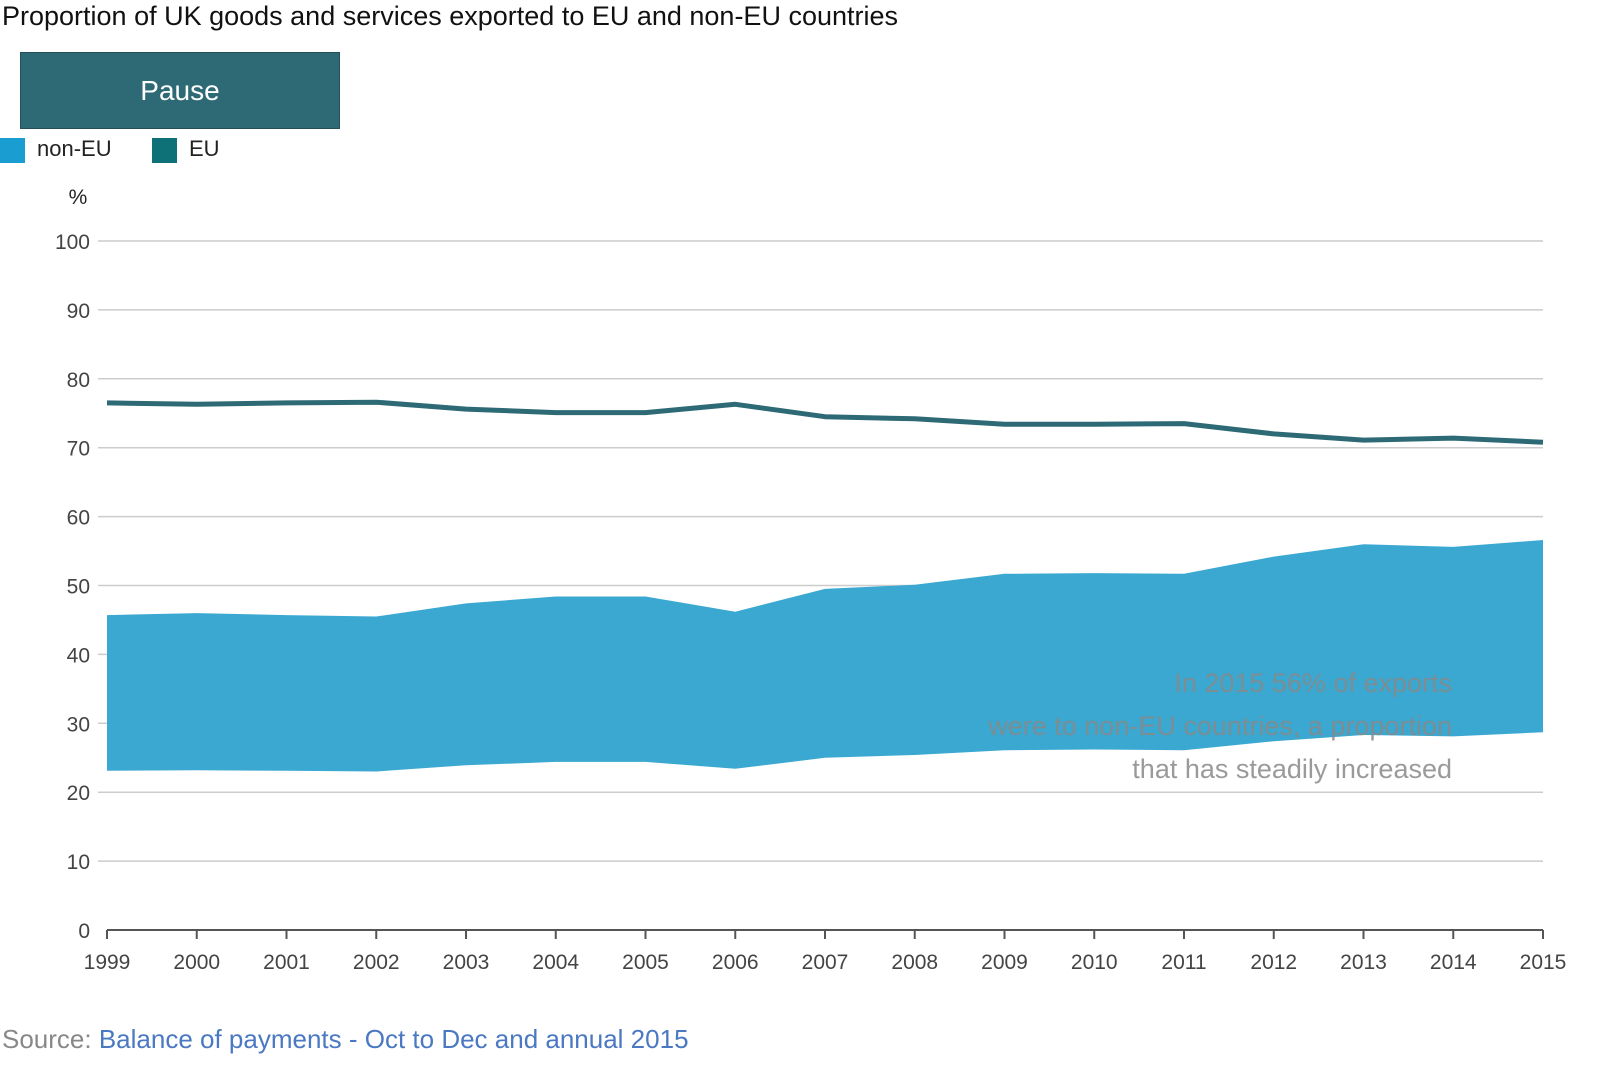 Image resolution: width=1598 pixels, height=1074 pixels. Describe the element at coordinates (466, 962) in the screenshot. I see `x-tick-label-2003: 2003` at that location.